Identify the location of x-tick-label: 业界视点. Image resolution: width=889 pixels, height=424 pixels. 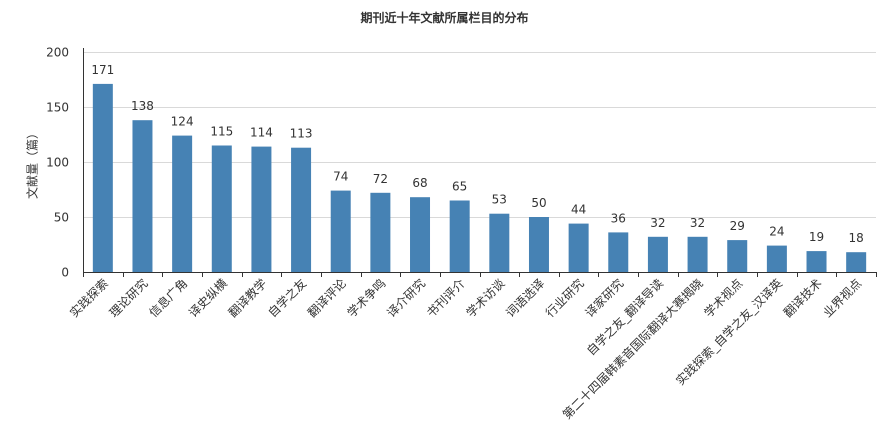
(842, 298).